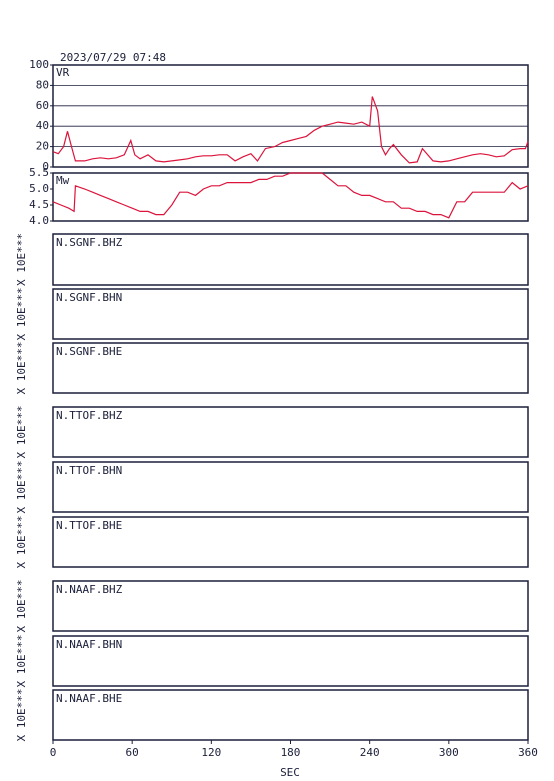 This screenshot has width=554, height=781. I want to click on y-tick-label: 5.0, so click(39, 188).